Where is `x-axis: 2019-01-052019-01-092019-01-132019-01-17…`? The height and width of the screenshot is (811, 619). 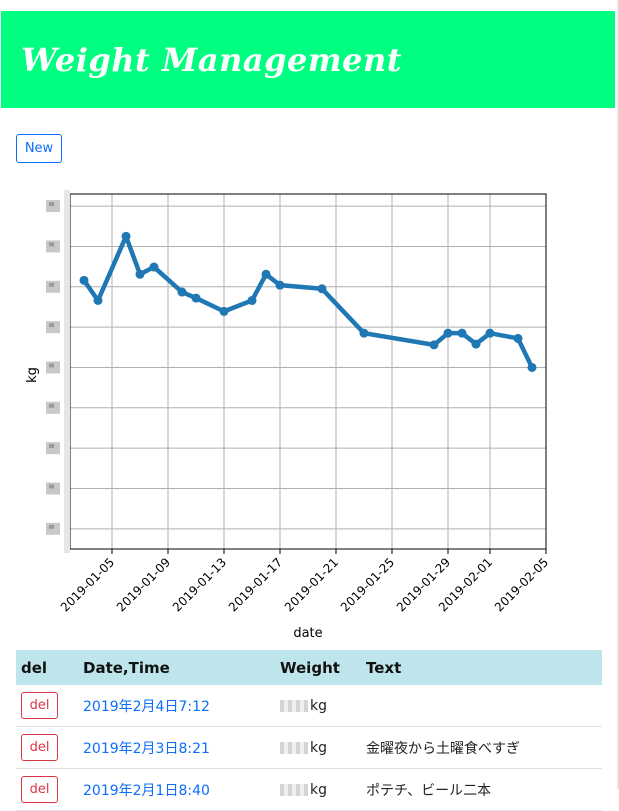
x-axis: 2019-01-052019-01-092019-01-132019-01-17… is located at coordinates (304, 581).